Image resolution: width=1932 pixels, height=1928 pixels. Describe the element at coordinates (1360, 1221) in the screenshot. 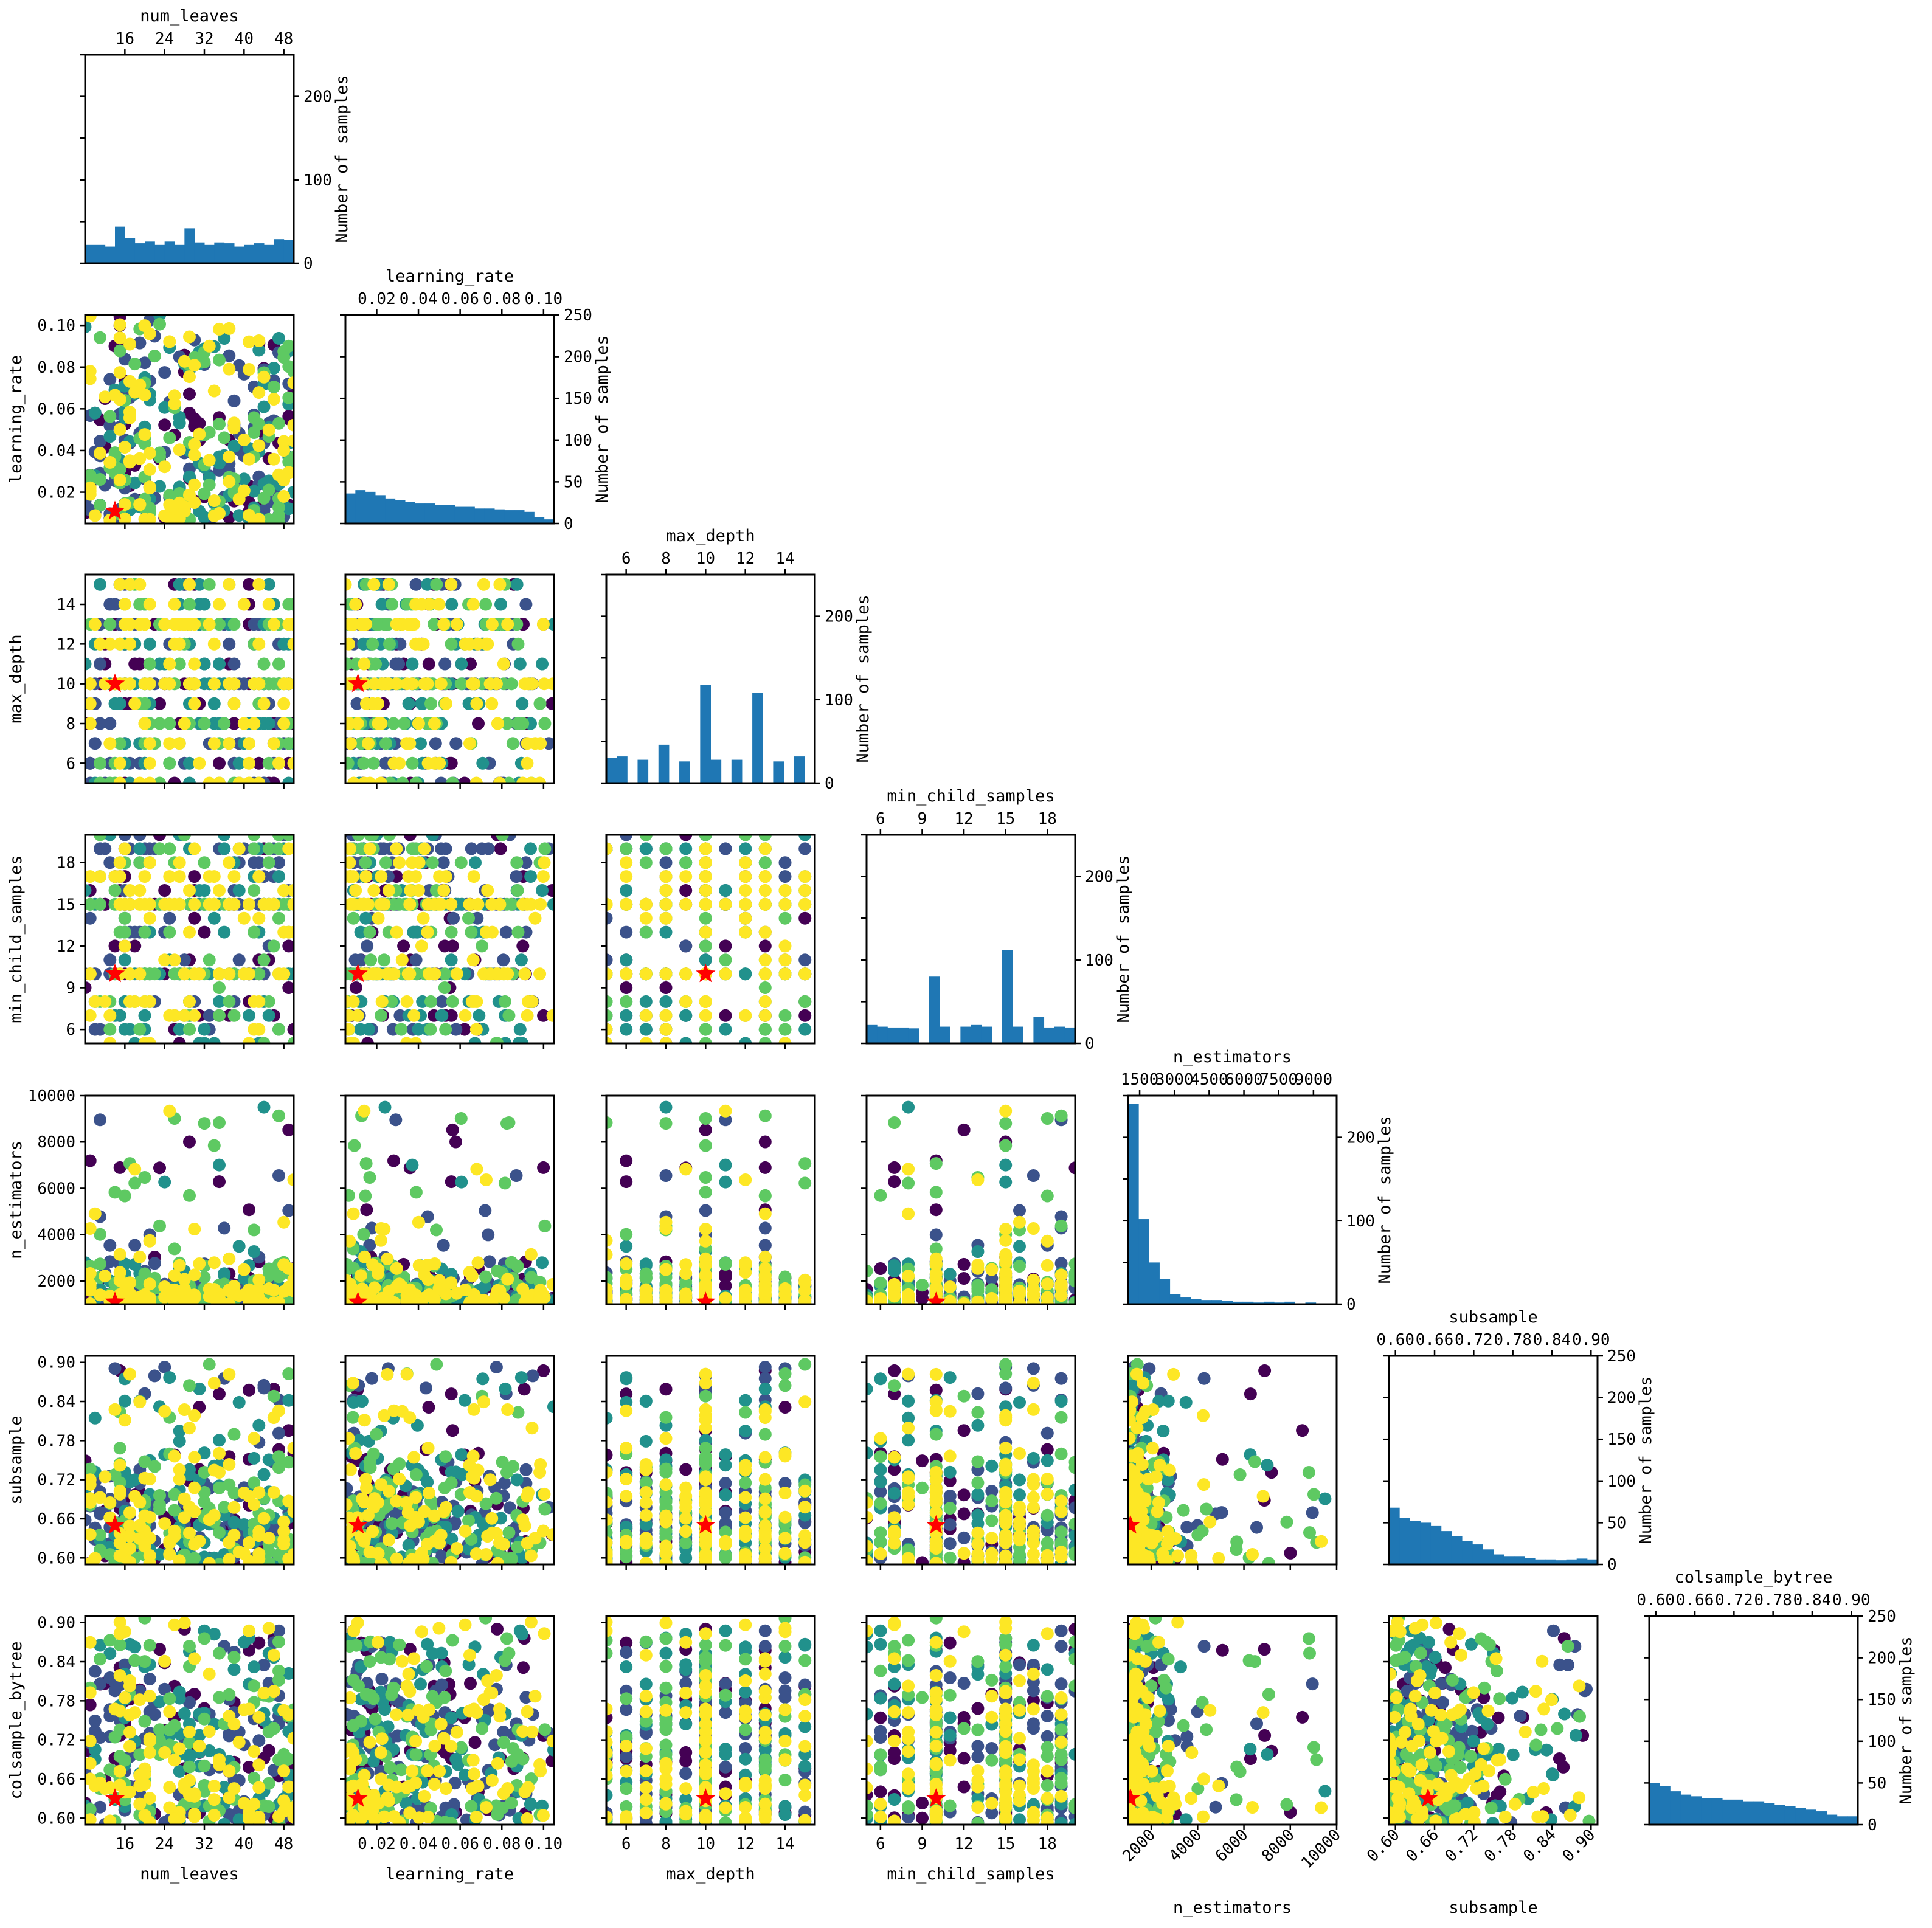

I see `hist-ytick-label: 100` at that location.